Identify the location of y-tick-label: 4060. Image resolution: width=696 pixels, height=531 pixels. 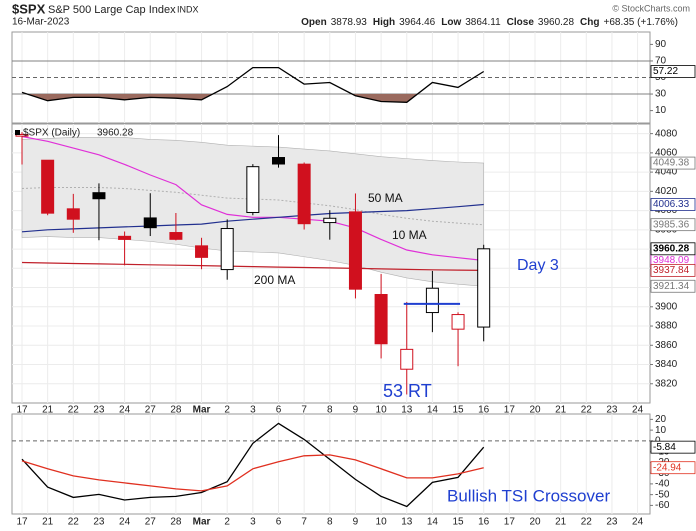
(666, 153).